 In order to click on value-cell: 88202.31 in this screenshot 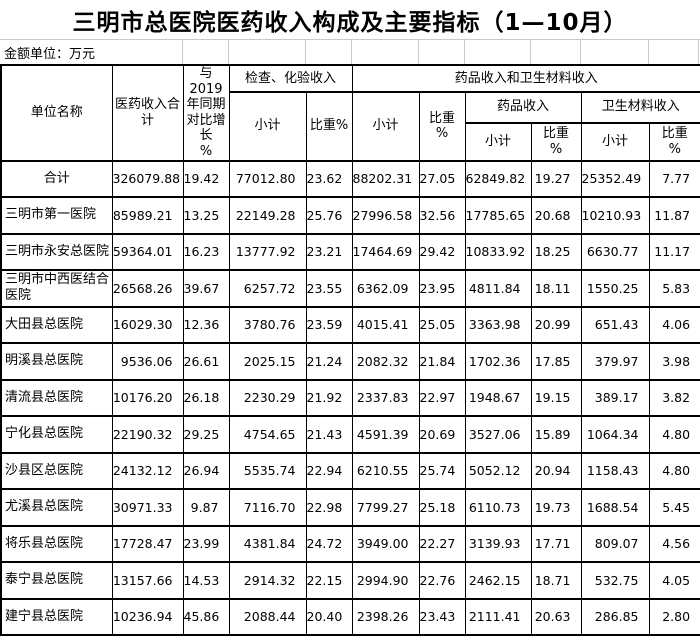, I will do `click(385, 179)`.